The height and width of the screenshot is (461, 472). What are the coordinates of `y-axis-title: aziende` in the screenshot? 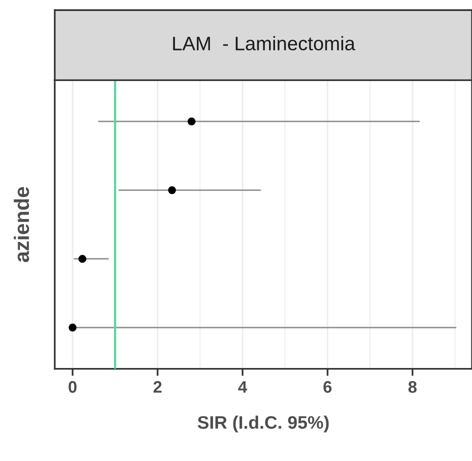 It's located at (22, 224).